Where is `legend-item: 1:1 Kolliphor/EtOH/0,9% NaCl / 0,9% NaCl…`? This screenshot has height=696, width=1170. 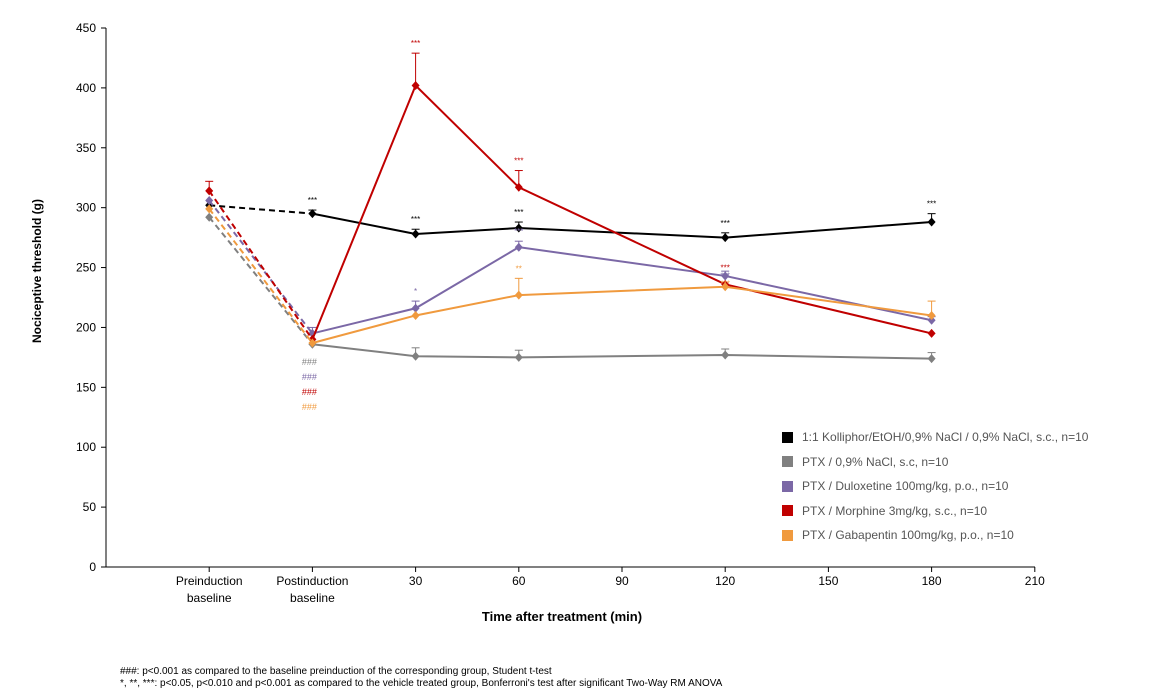 legend-item: 1:1 Kolliphor/EtOH/0,9% NaCl / 0,9% NaCl… is located at coordinates (935, 437).